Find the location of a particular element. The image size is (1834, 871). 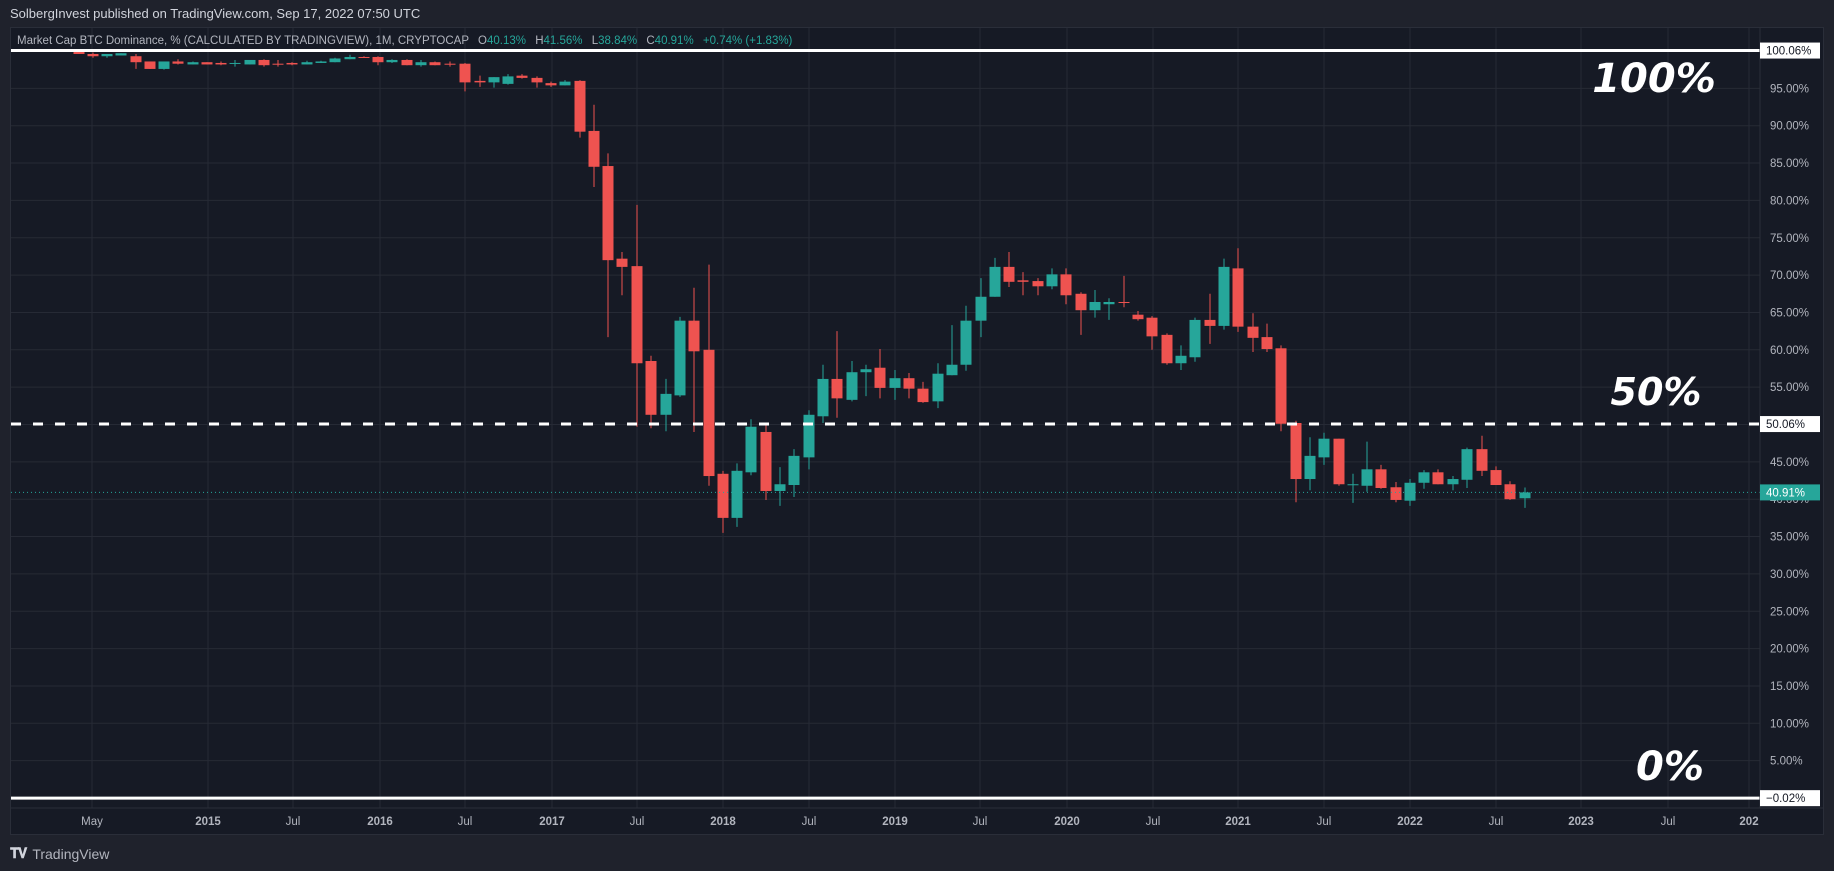

time-tick-label: 2020 is located at coordinates (1067, 822).